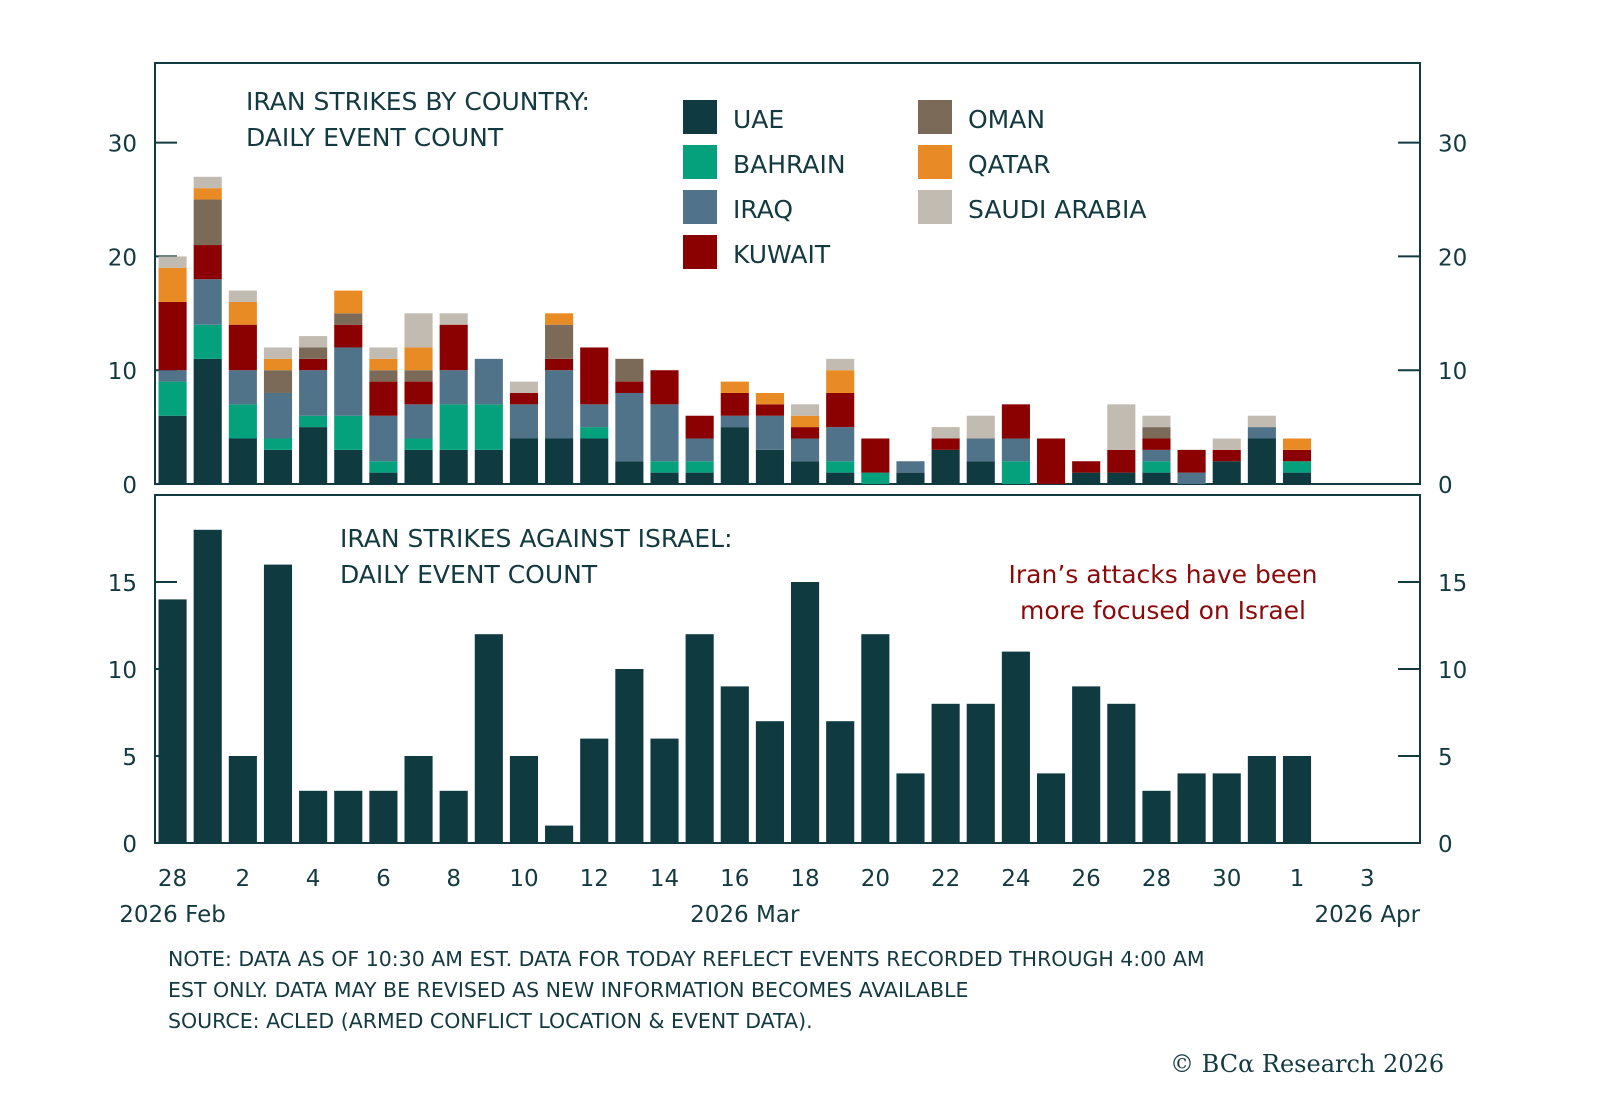 The image size is (1600, 1107). I want to click on top-ytick-label-right: 0, so click(1445, 486).